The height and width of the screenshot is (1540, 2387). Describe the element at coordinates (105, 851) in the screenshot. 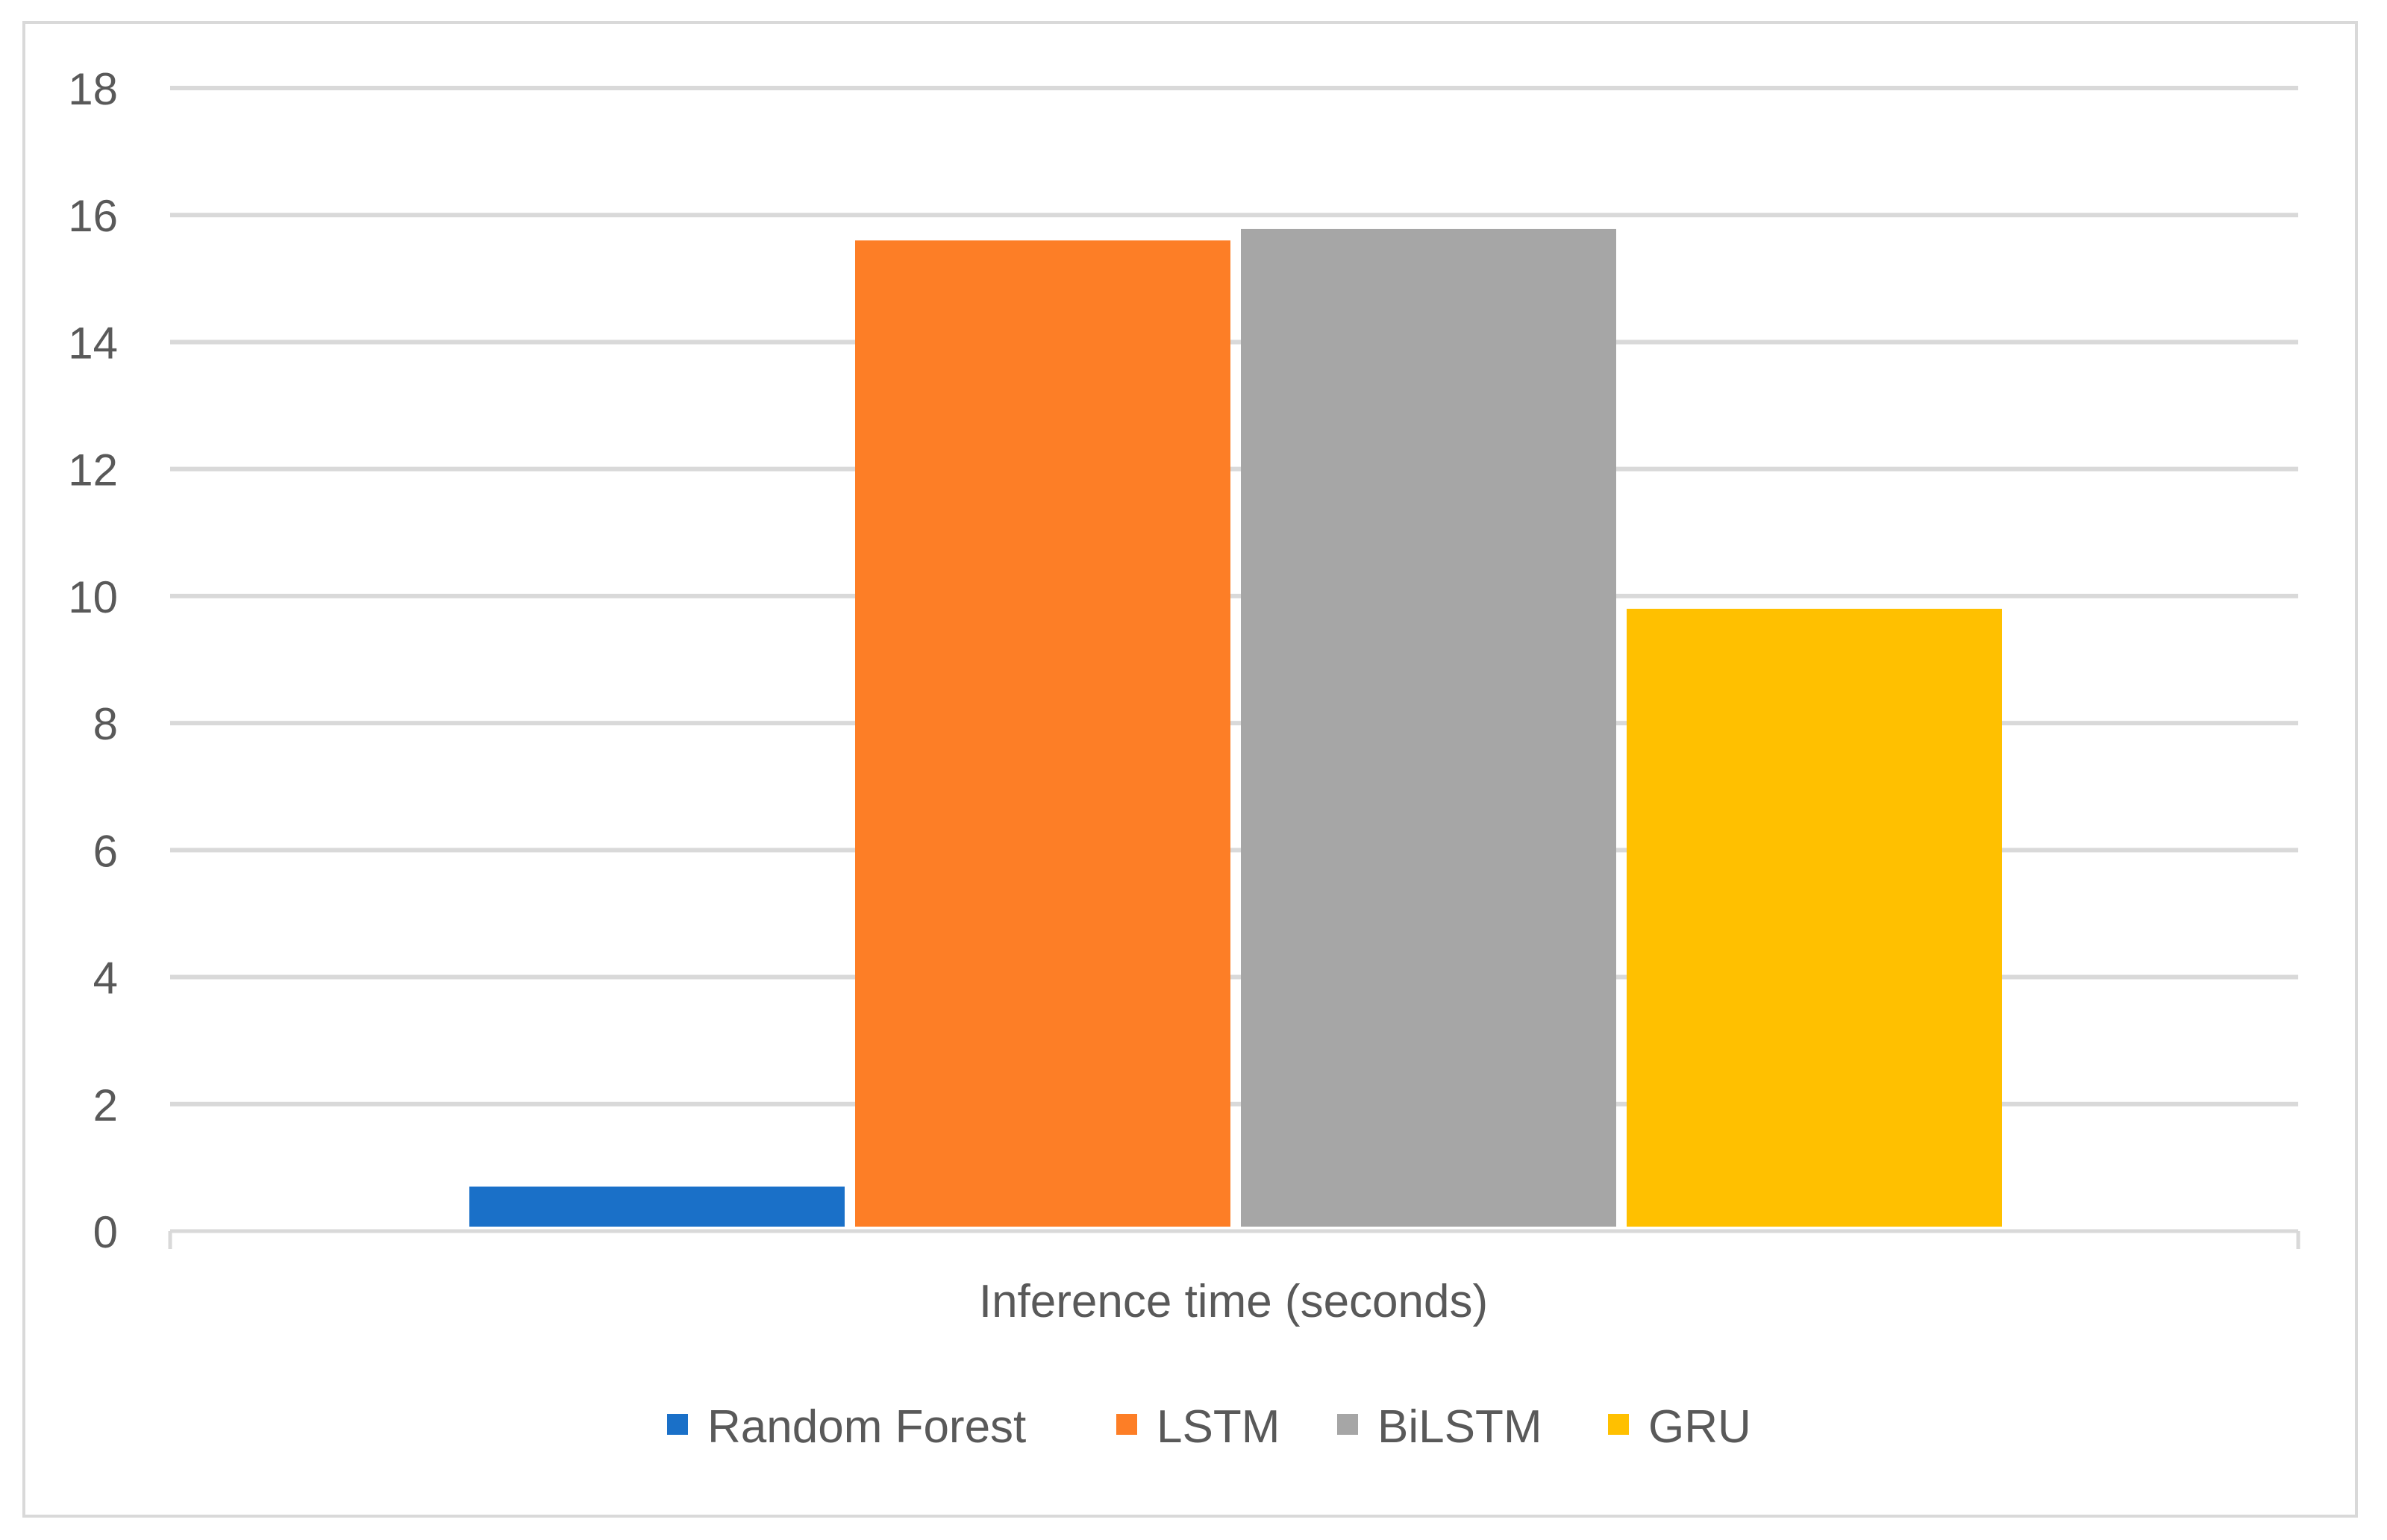

I see `y-tick-label: 6` at that location.